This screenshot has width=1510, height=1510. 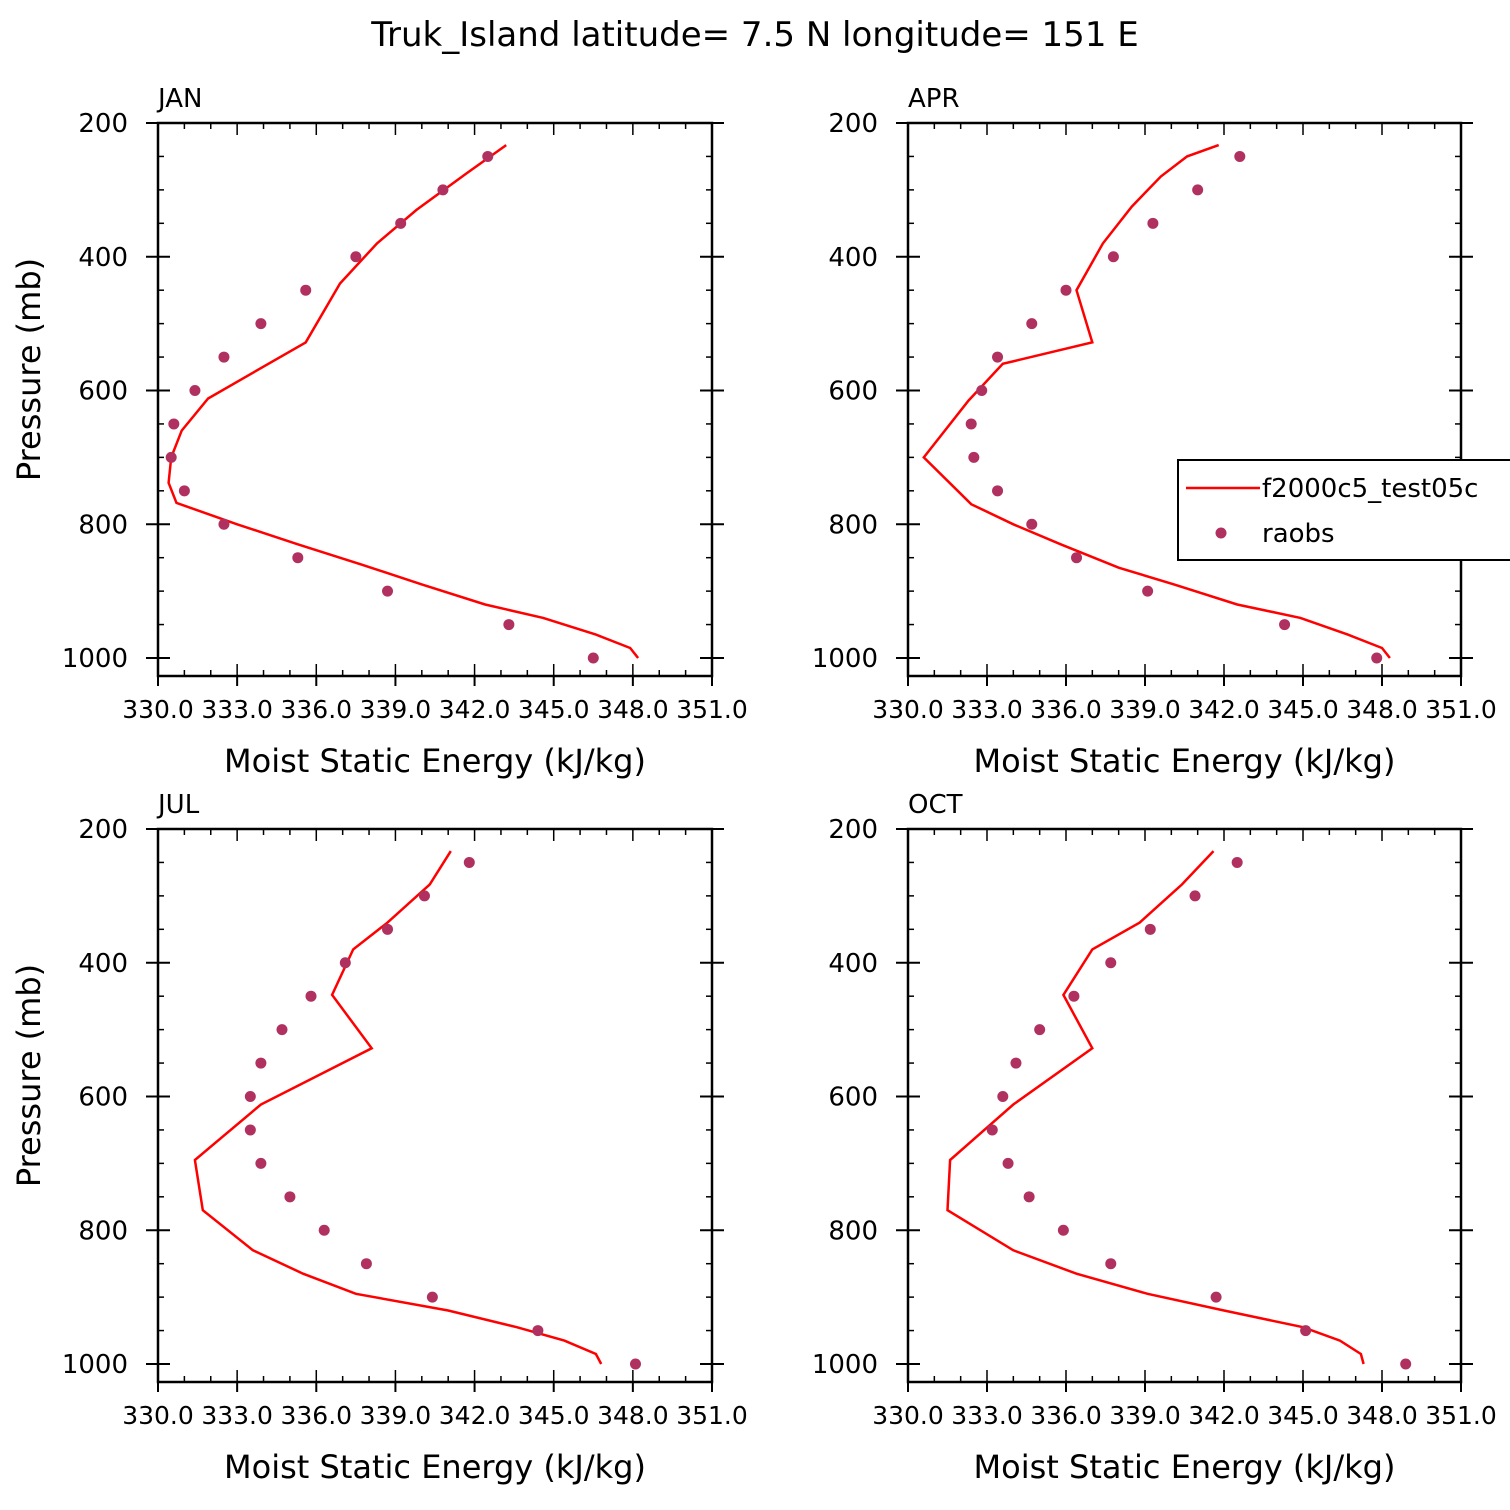 What do you see at coordinates (1155, 1107) in the screenshot?
I see `model-line` at bounding box center [1155, 1107].